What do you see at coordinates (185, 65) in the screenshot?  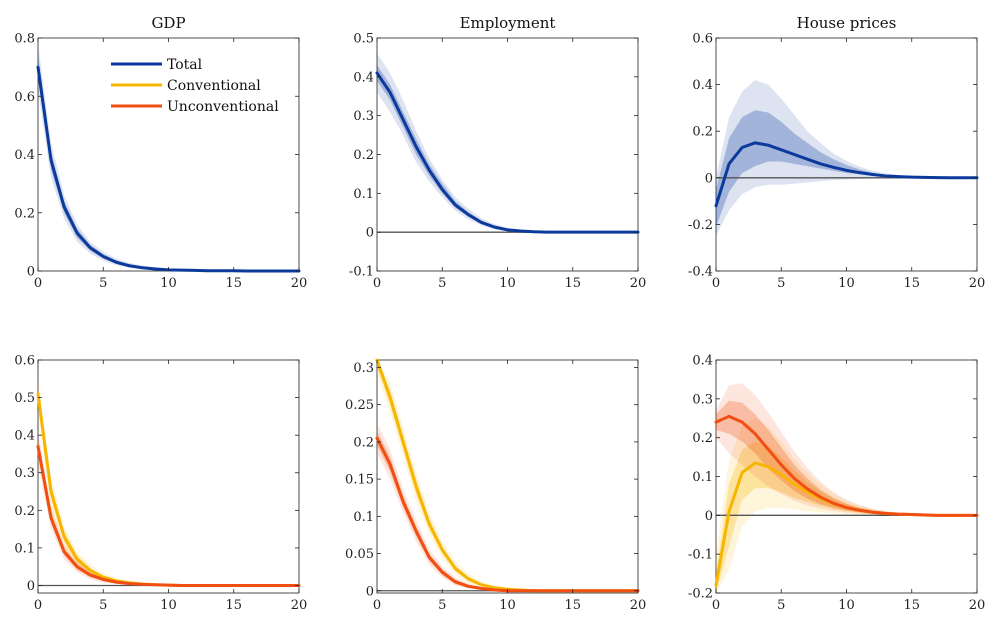 I see `legend-label: Total` at bounding box center [185, 65].